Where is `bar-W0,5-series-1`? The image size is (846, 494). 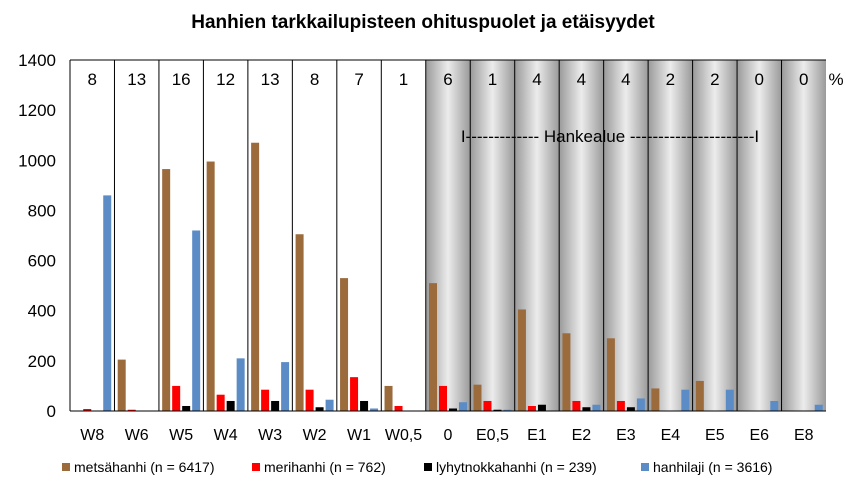
bar-W0,5-series-1 is located at coordinates (398, 408).